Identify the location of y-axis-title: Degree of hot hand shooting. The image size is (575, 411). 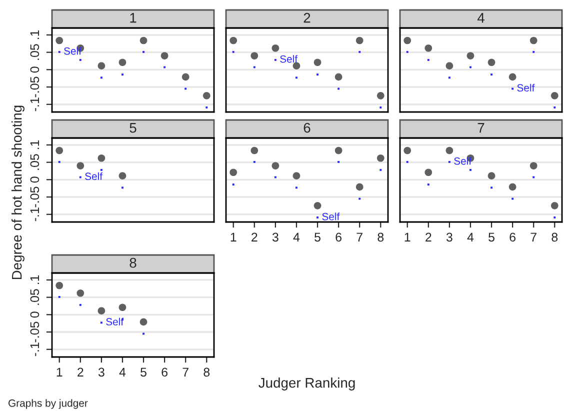
(18, 192).